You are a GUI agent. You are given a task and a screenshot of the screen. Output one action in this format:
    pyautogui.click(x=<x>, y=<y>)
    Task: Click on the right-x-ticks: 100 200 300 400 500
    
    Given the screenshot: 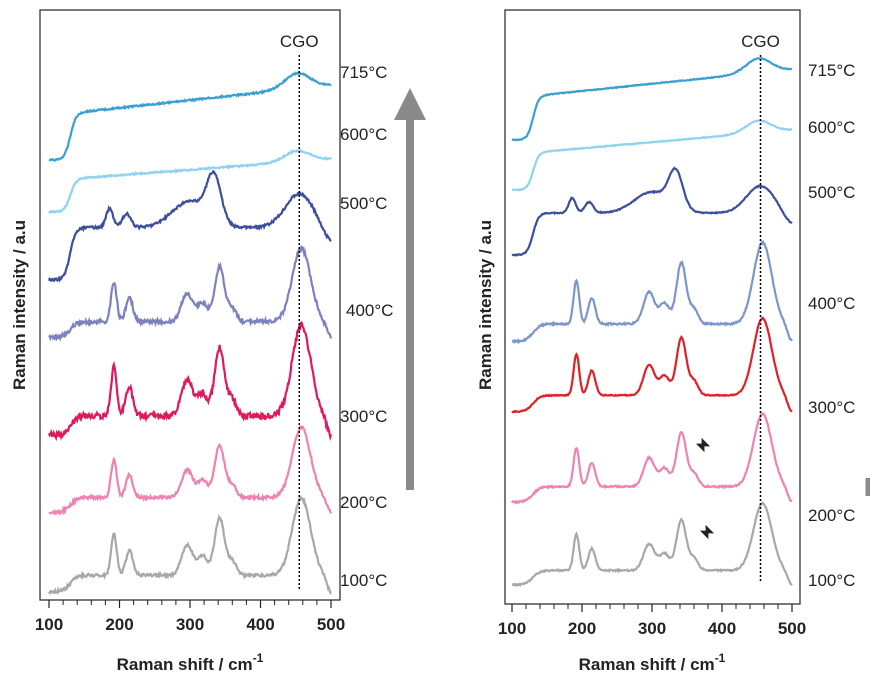 What is the action you would take?
    pyautogui.click(x=652, y=621)
    